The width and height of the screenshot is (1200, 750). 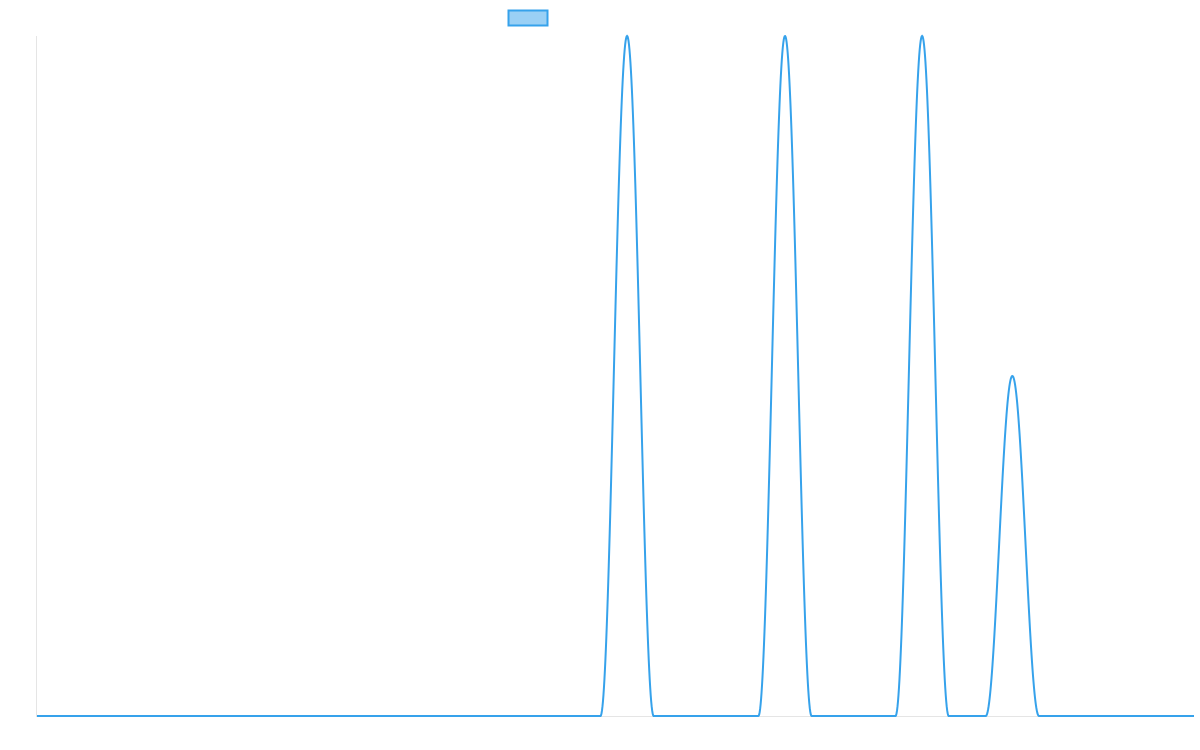 I want to click on legend, so click(x=528, y=18).